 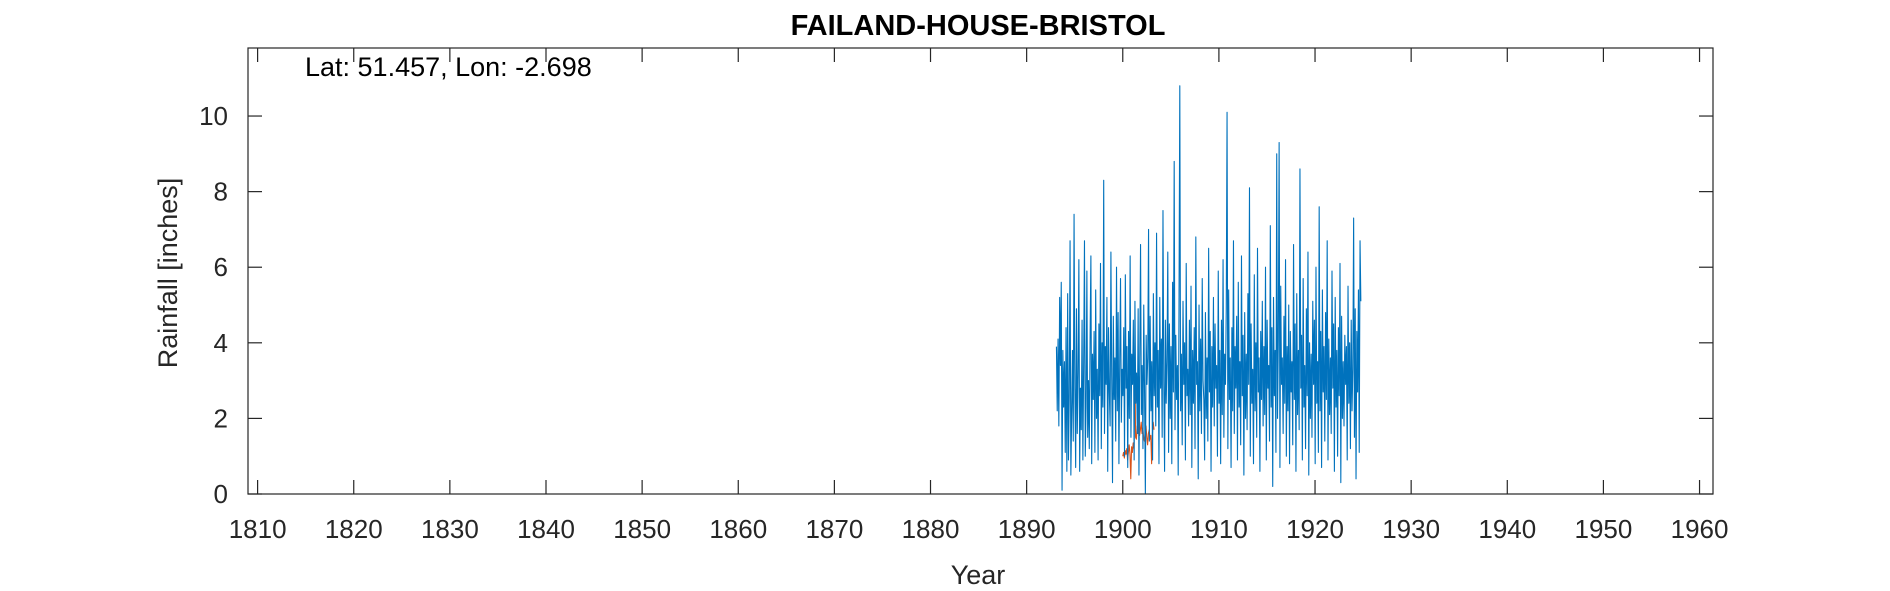 What do you see at coordinates (834, 529) in the screenshot?
I see `x-tick-label: 1870` at bounding box center [834, 529].